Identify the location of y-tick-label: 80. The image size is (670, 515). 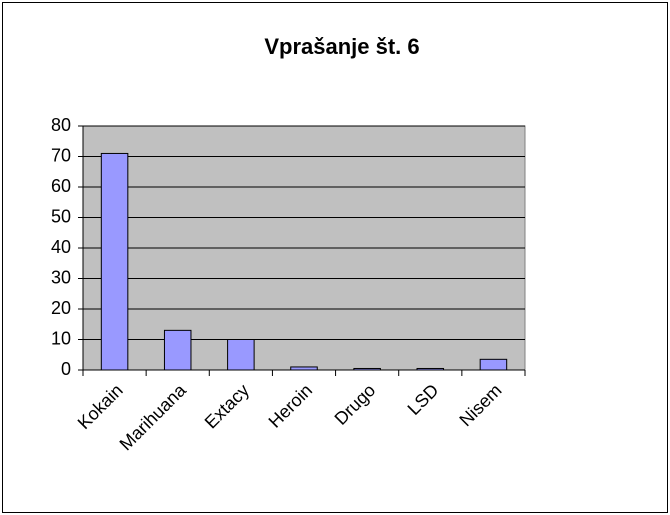
(61, 125).